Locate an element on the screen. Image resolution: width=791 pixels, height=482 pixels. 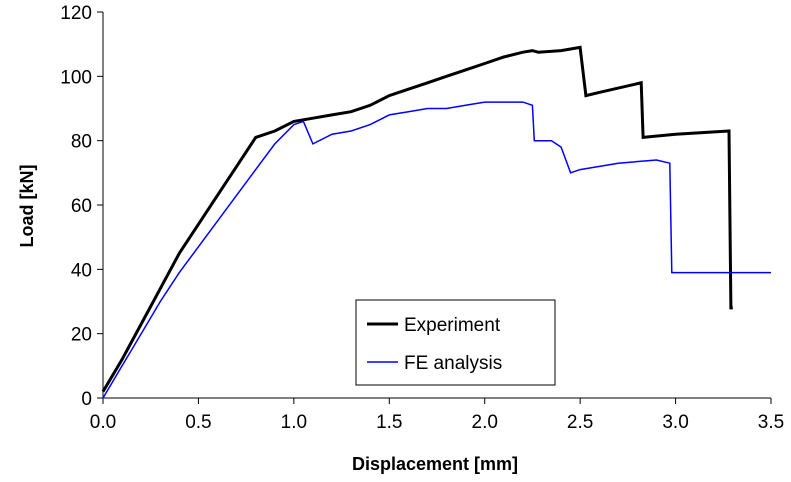
y-tick-label: 100 is located at coordinates (76, 77).